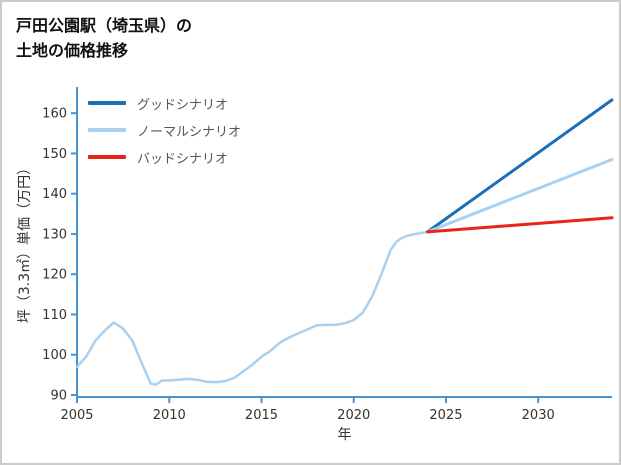 Image resolution: width=621 pixels, height=465 pixels. I want to click on legend-swatch-good-scenario, so click(107, 103).